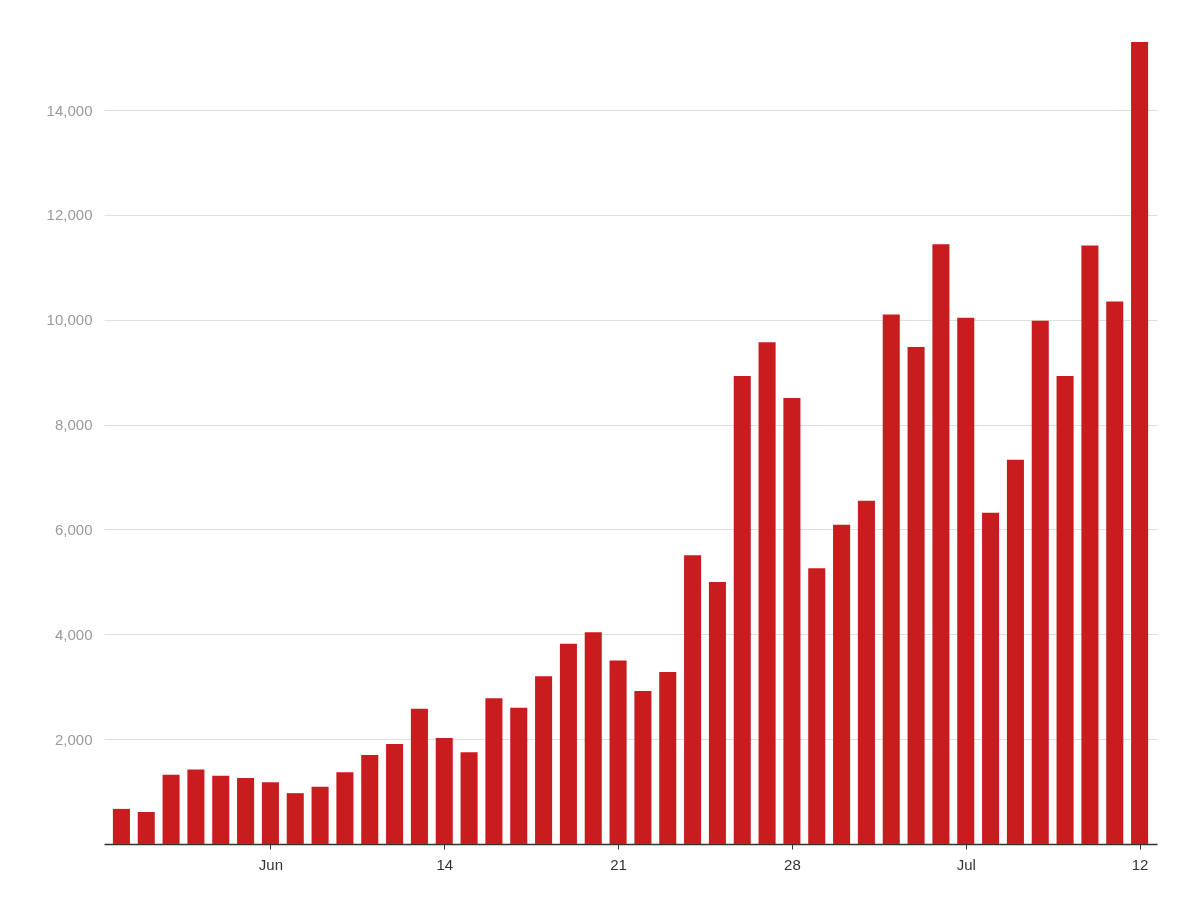  Describe the element at coordinates (271, 864) in the screenshot. I see `x-tick-label: Jun` at that location.